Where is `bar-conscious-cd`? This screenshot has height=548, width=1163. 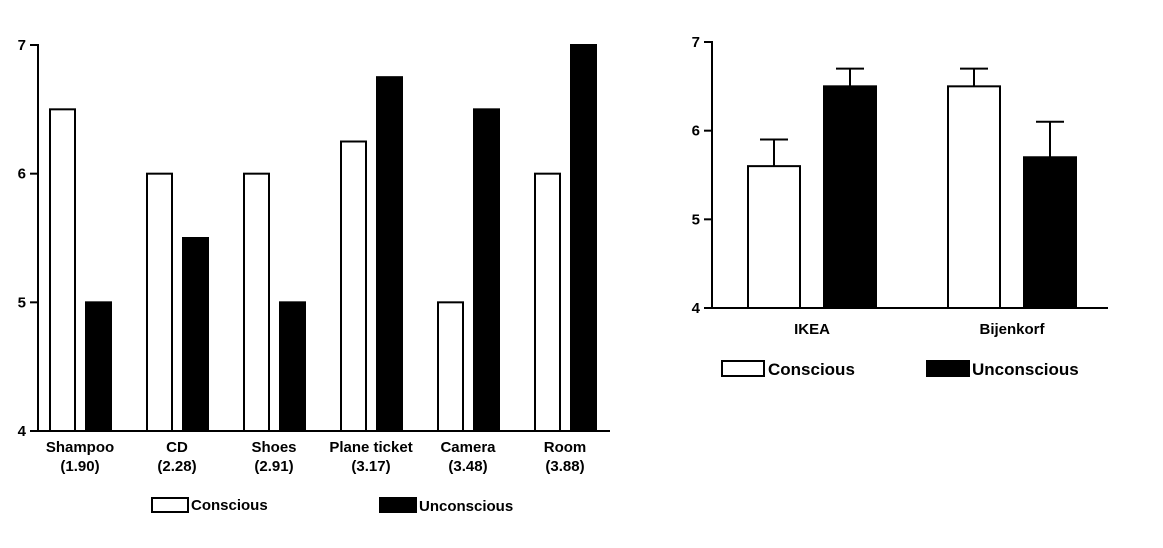 bar-conscious-cd is located at coordinates (159, 302).